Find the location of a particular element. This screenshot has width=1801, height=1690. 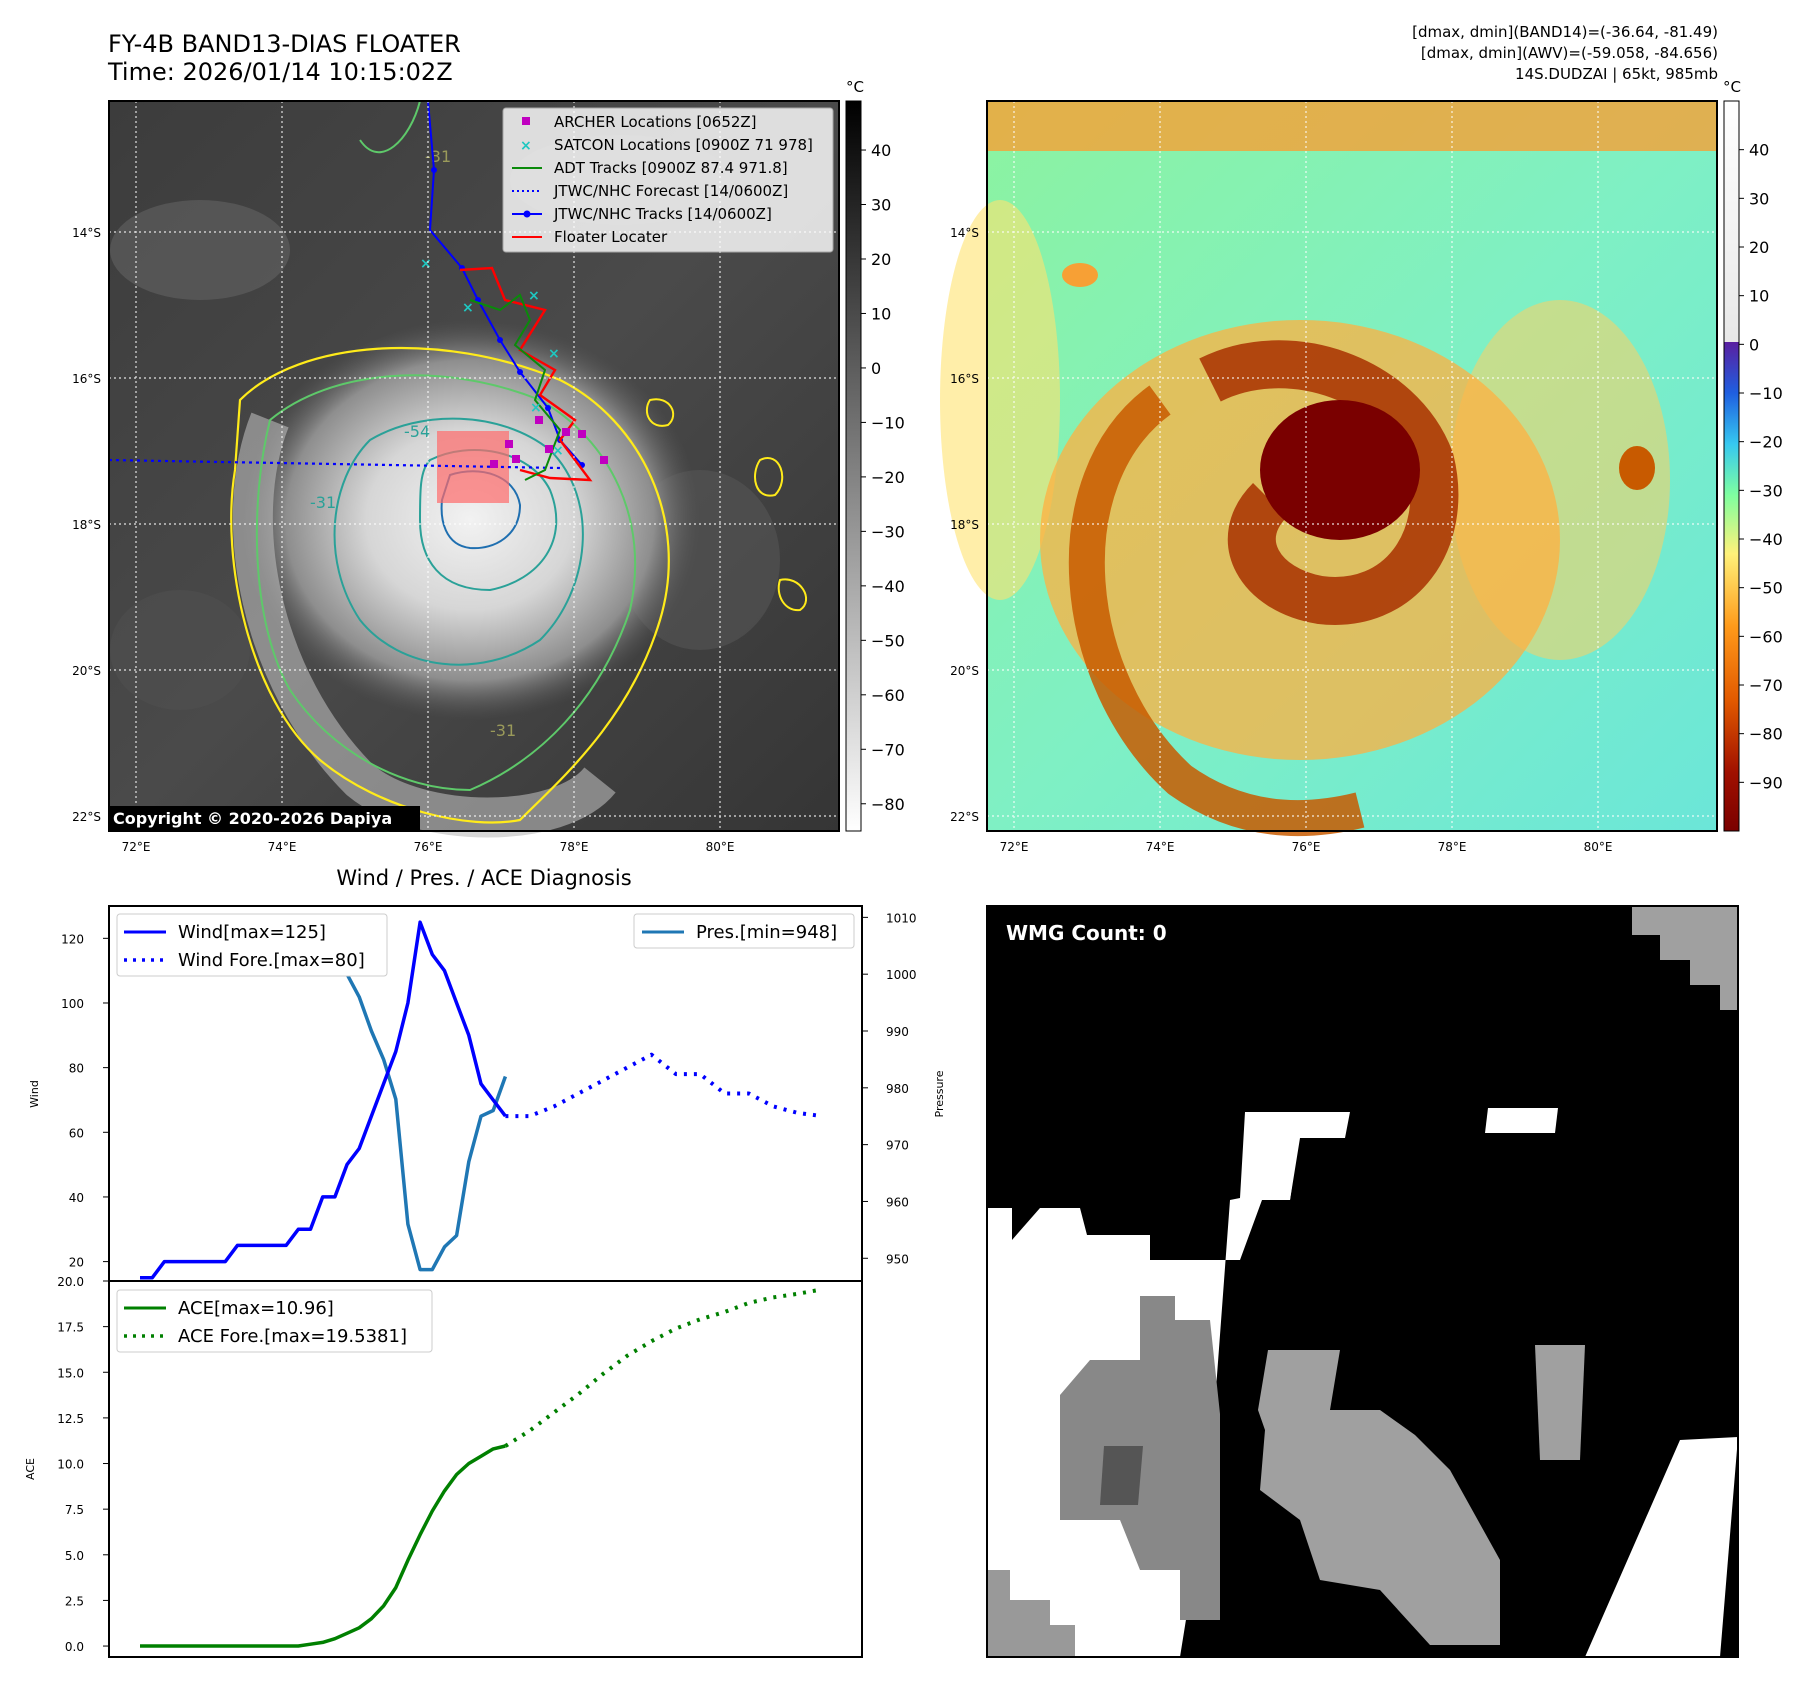

ir-storm-cloud is located at coordinates (470, 520).